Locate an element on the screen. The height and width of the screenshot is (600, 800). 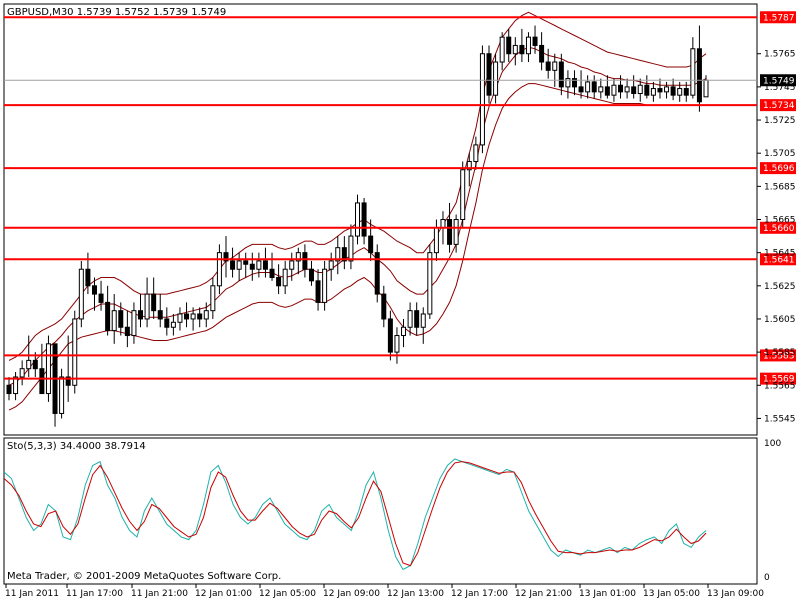
x-tick-label: 12 Jan 13:00 is located at coordinates (415, 594).